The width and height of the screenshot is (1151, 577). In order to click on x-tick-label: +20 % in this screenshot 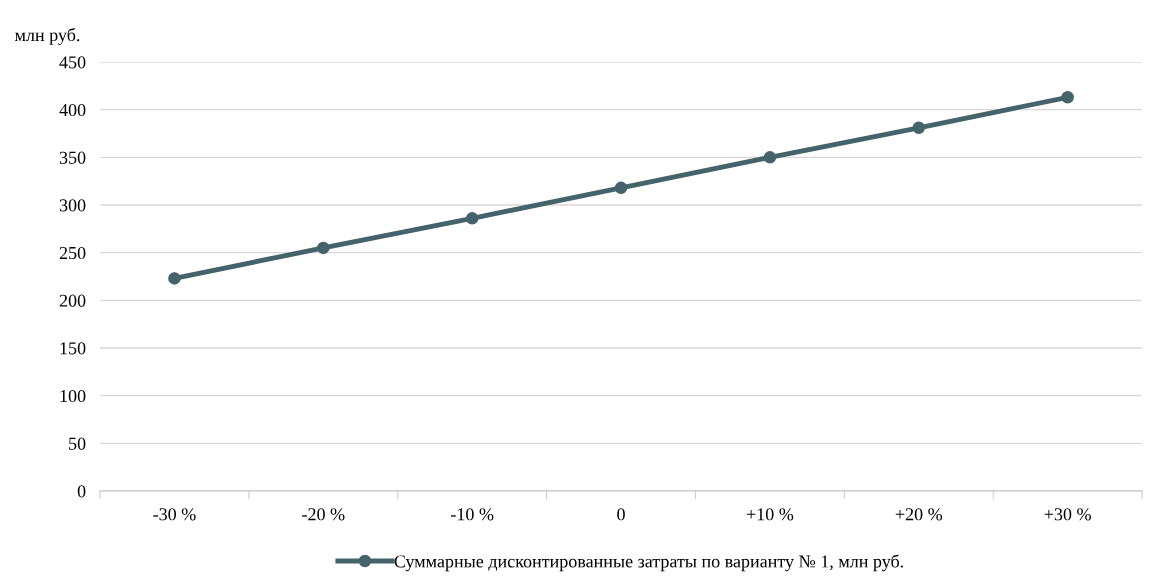, I will do `click(919, 514)`.